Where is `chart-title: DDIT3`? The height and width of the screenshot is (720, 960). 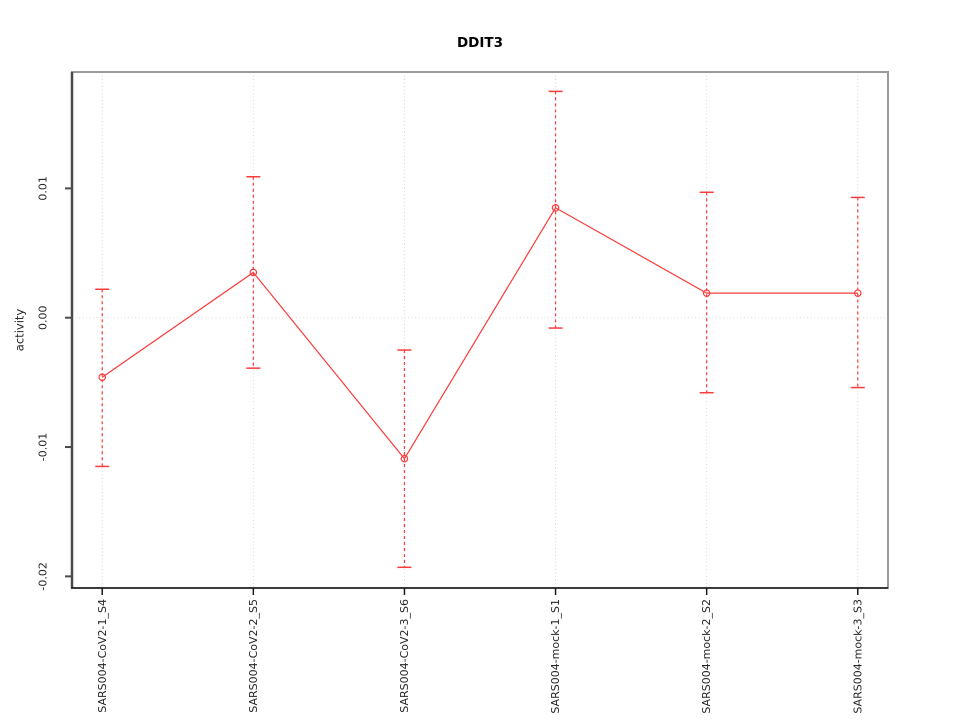 chart-title: DDIT3 is located at coordinates (480, 43).